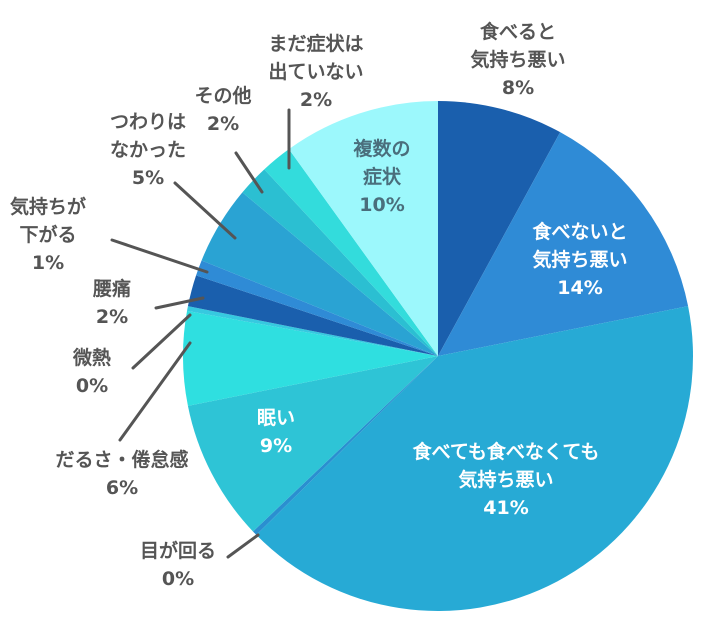  I want to click on slice-label-10: その他 2%, so click(222, 109).